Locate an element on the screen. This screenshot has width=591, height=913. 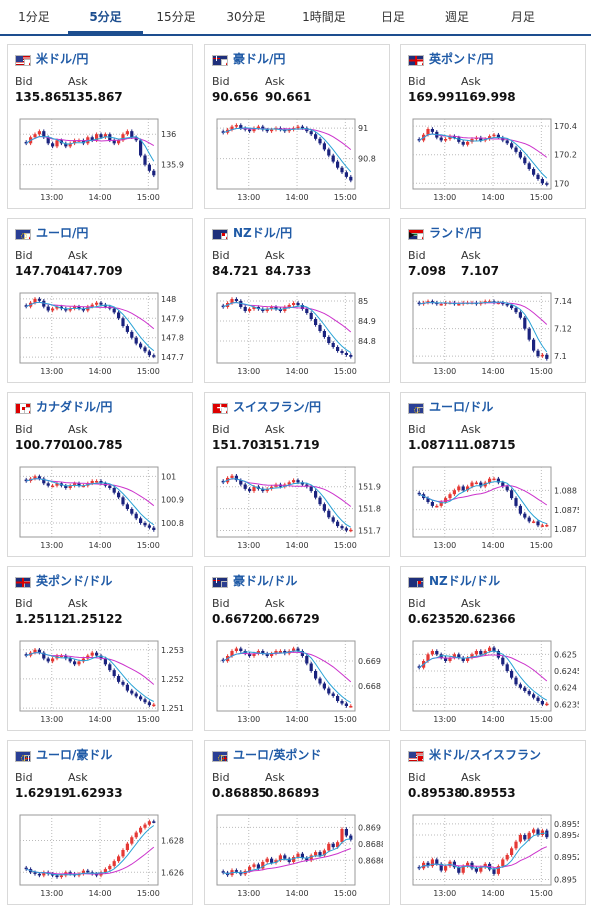
pair-title: ユーロ/英ポンド is located at coordinates (277, 755).